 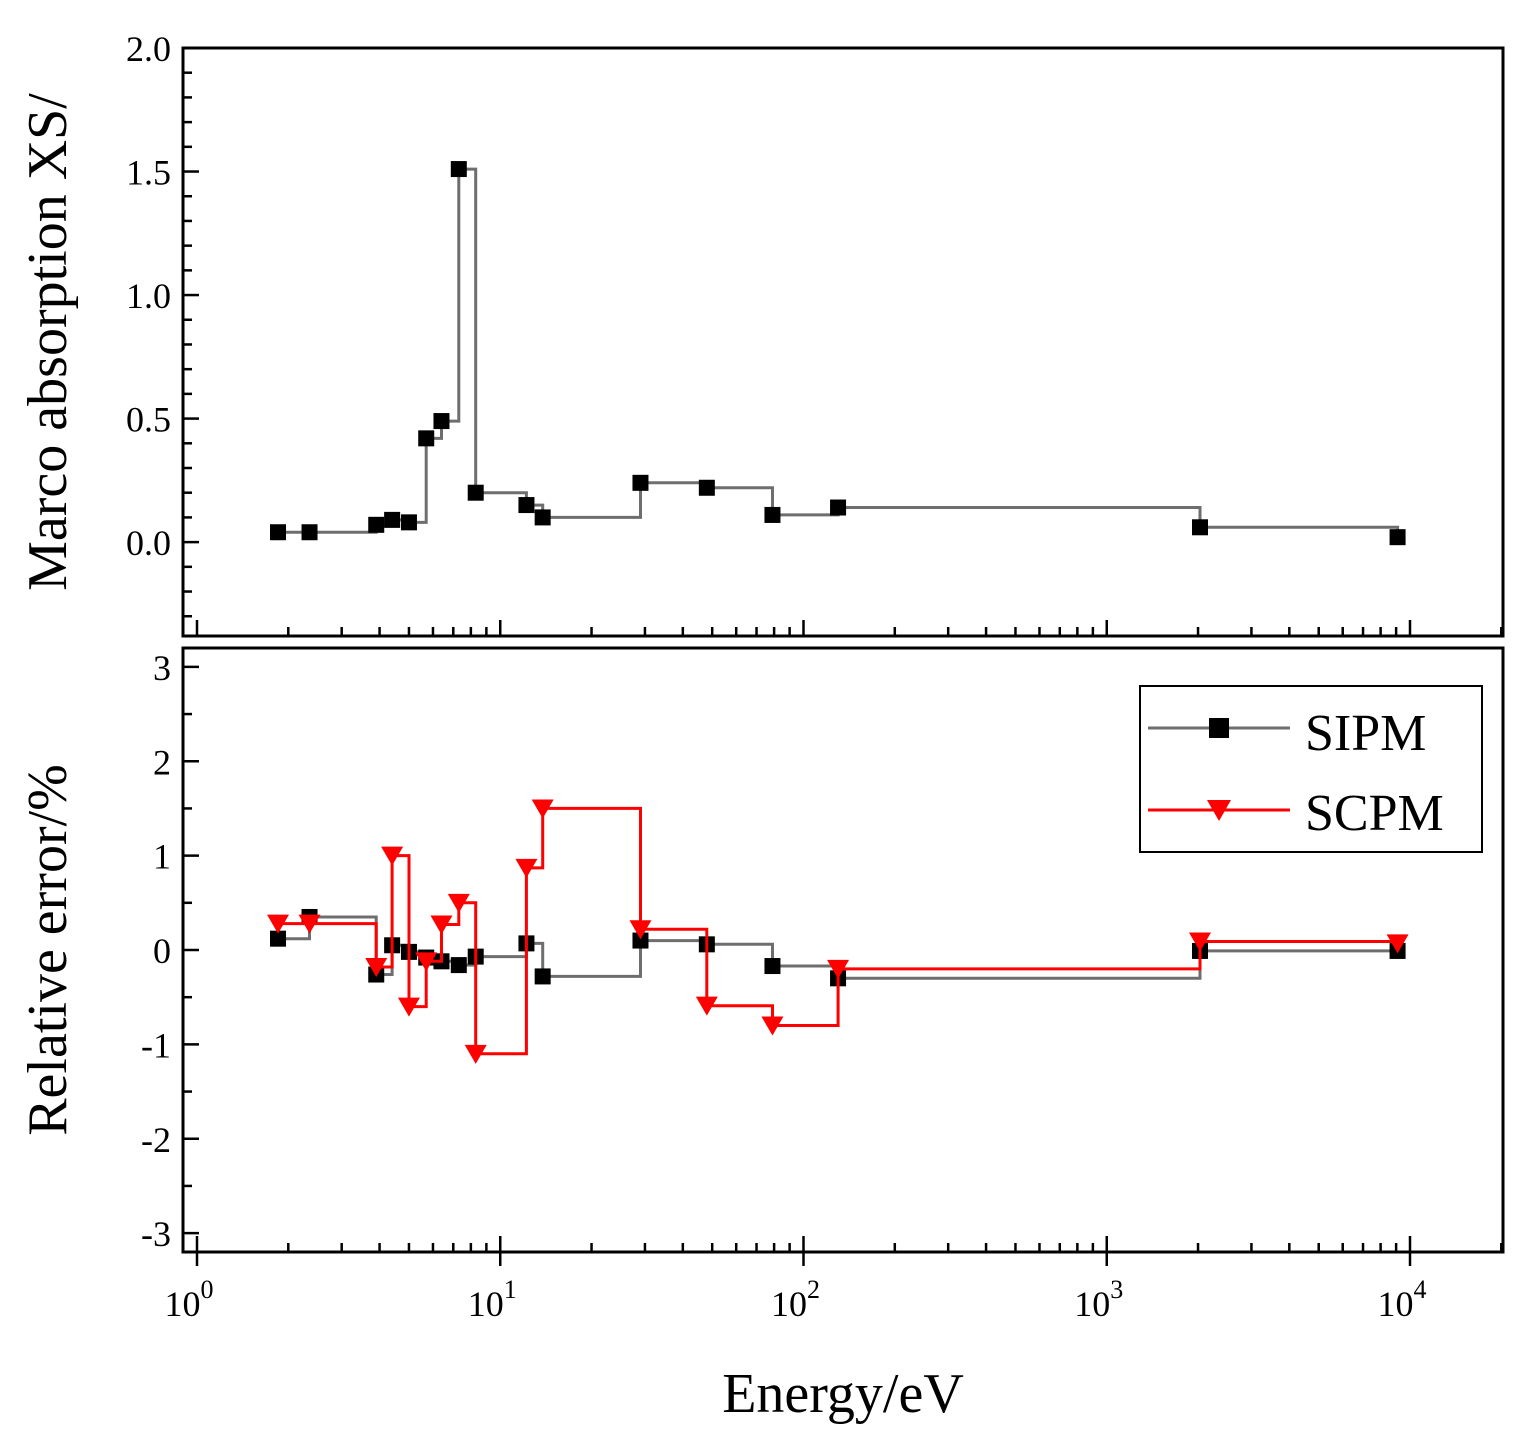 I want to click on legend-marker-scpm, so click(x=1219, y=810).